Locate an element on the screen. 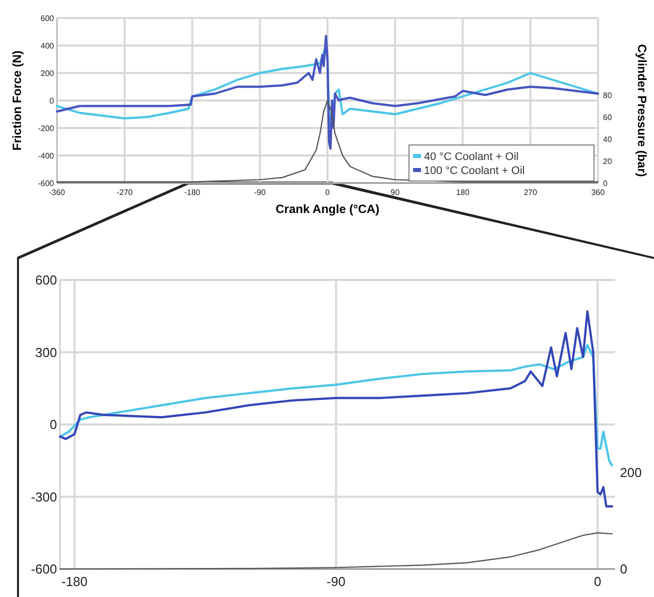  y-tick-label: 300 is located at coordinates (46, 352).